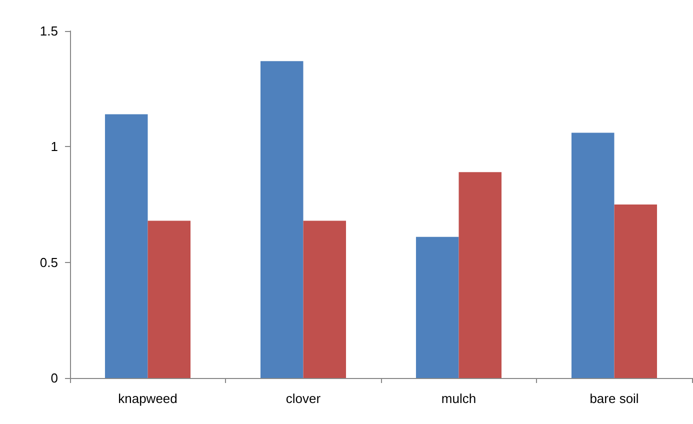  I want to click on y-tick-label: 1, so click(54, 146).